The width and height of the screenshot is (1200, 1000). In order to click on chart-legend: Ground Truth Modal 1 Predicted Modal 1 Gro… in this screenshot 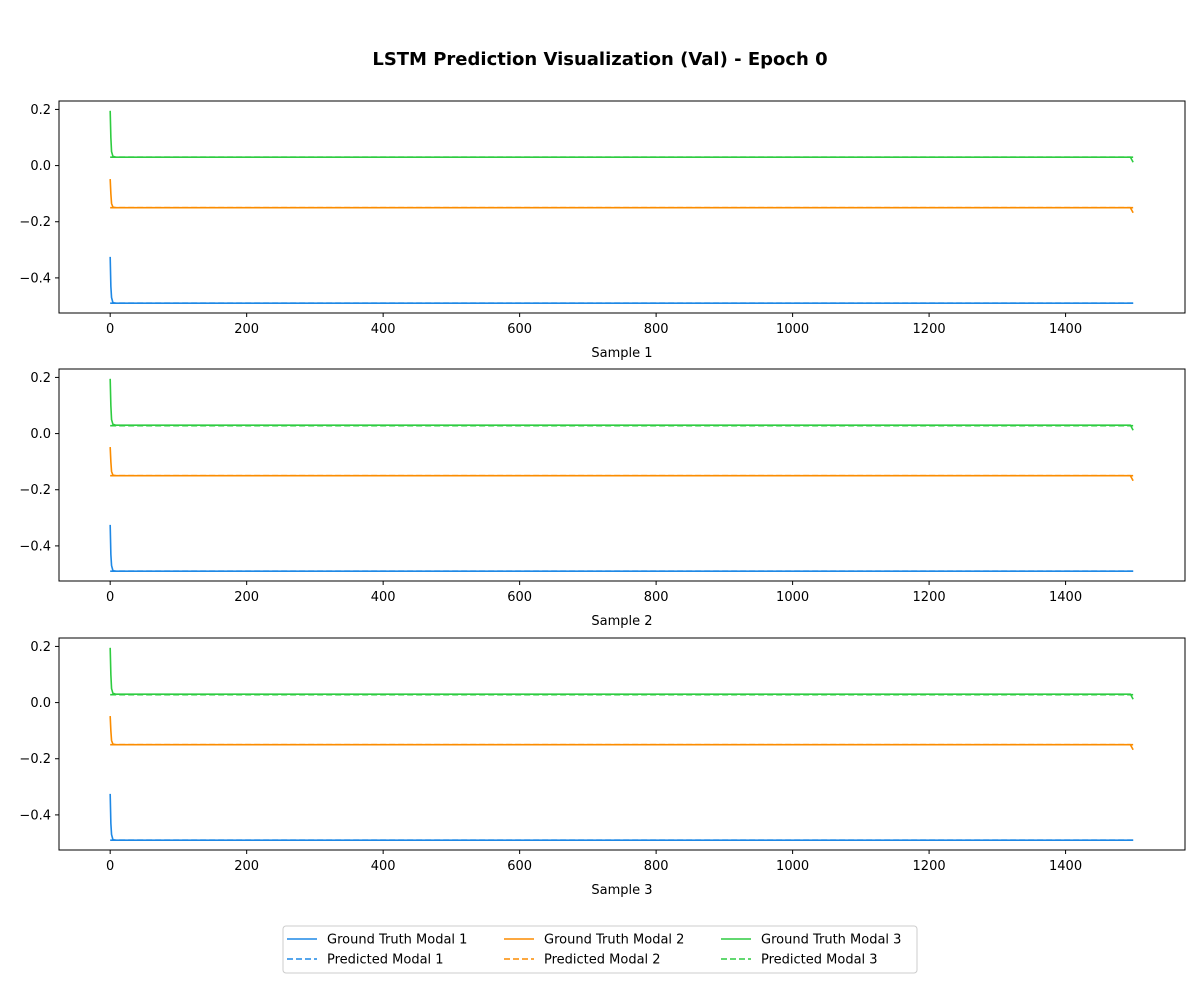, I will do `click(600, 949)`.